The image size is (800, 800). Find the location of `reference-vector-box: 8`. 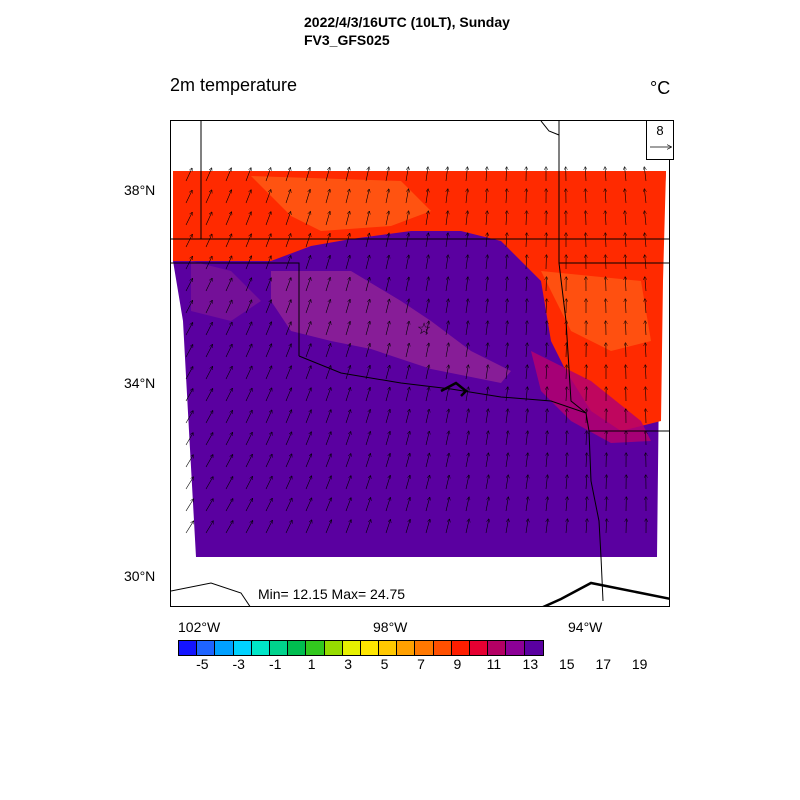

reference-vector-box: 8 is located at coordinates (660, 140).